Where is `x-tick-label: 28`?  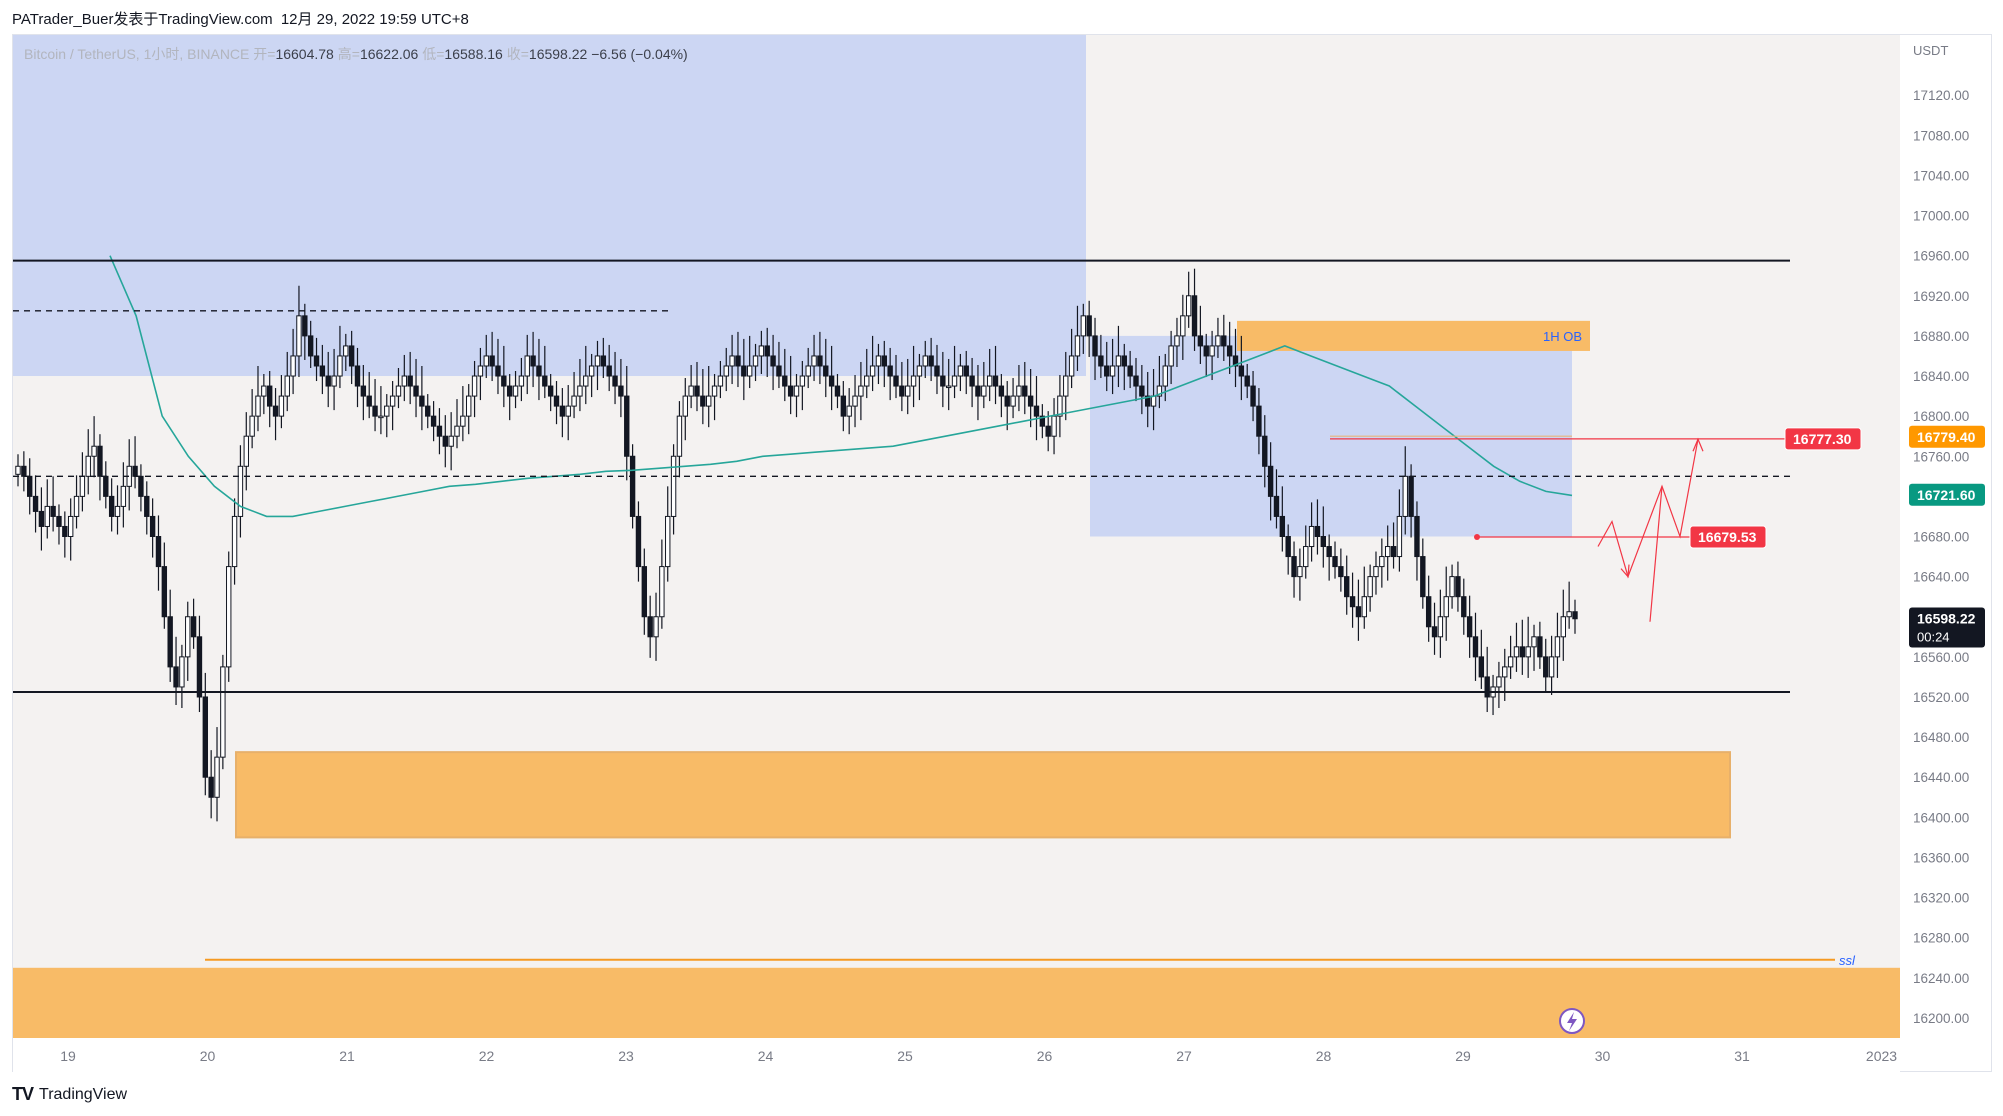
x-tick-label: 28 is located at coordinates (1324, 1056).